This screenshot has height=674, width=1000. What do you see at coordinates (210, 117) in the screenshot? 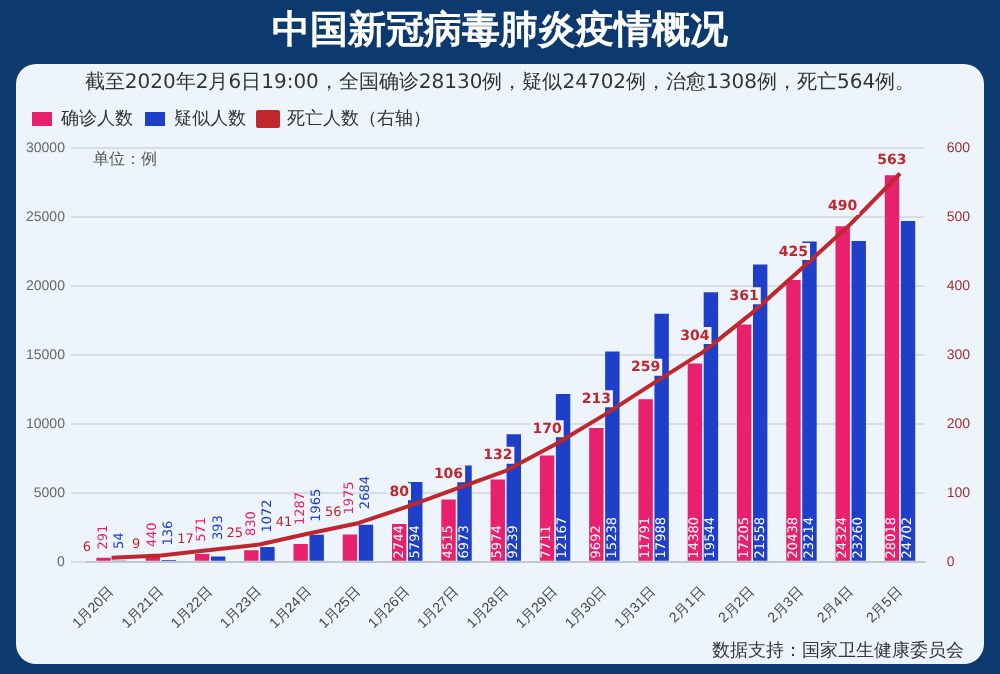
I see `legend-label: 疑似人数` at bounding box center [210, 117].